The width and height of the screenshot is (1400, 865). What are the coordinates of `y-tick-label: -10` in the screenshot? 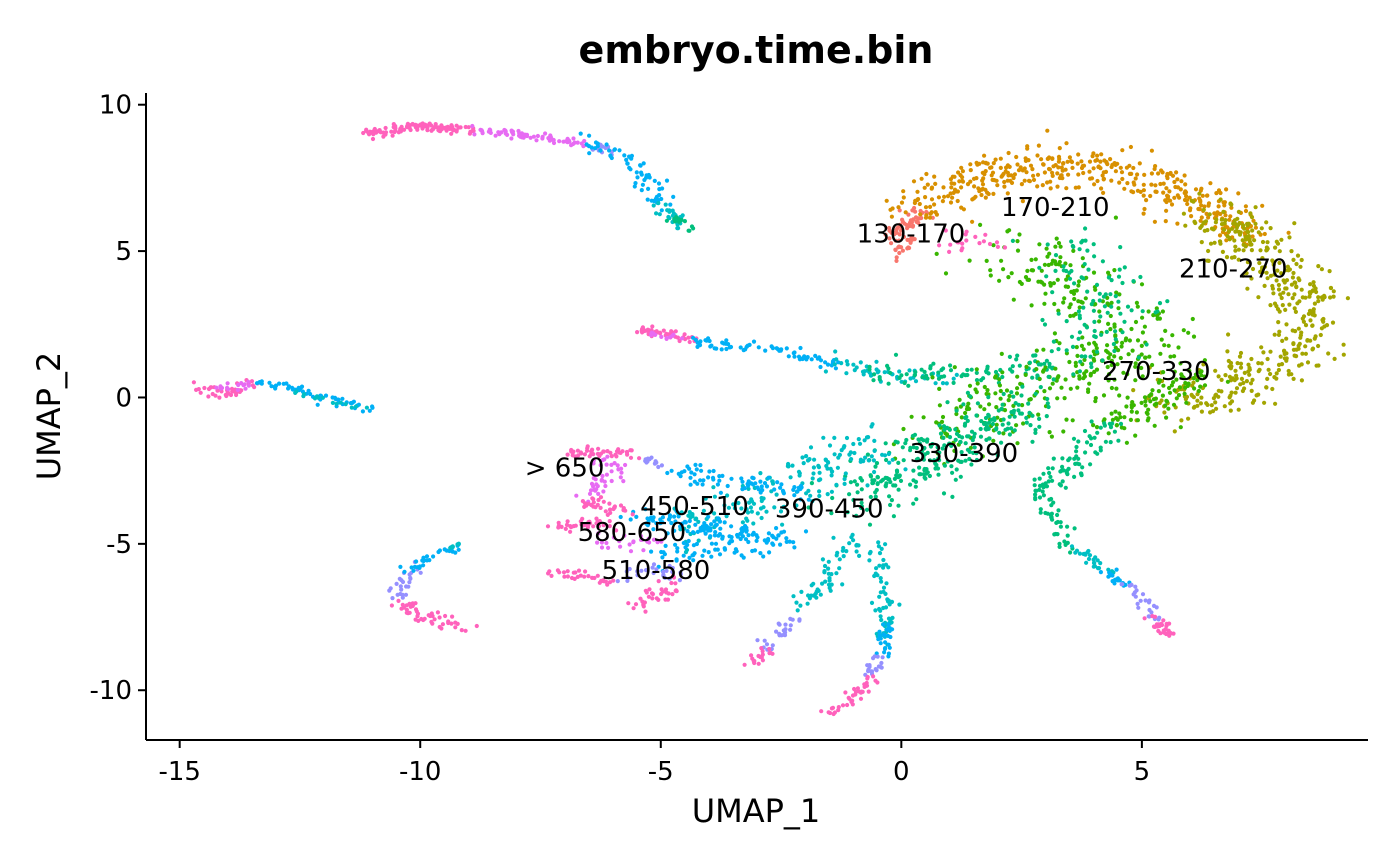 It's located at (111, 691).